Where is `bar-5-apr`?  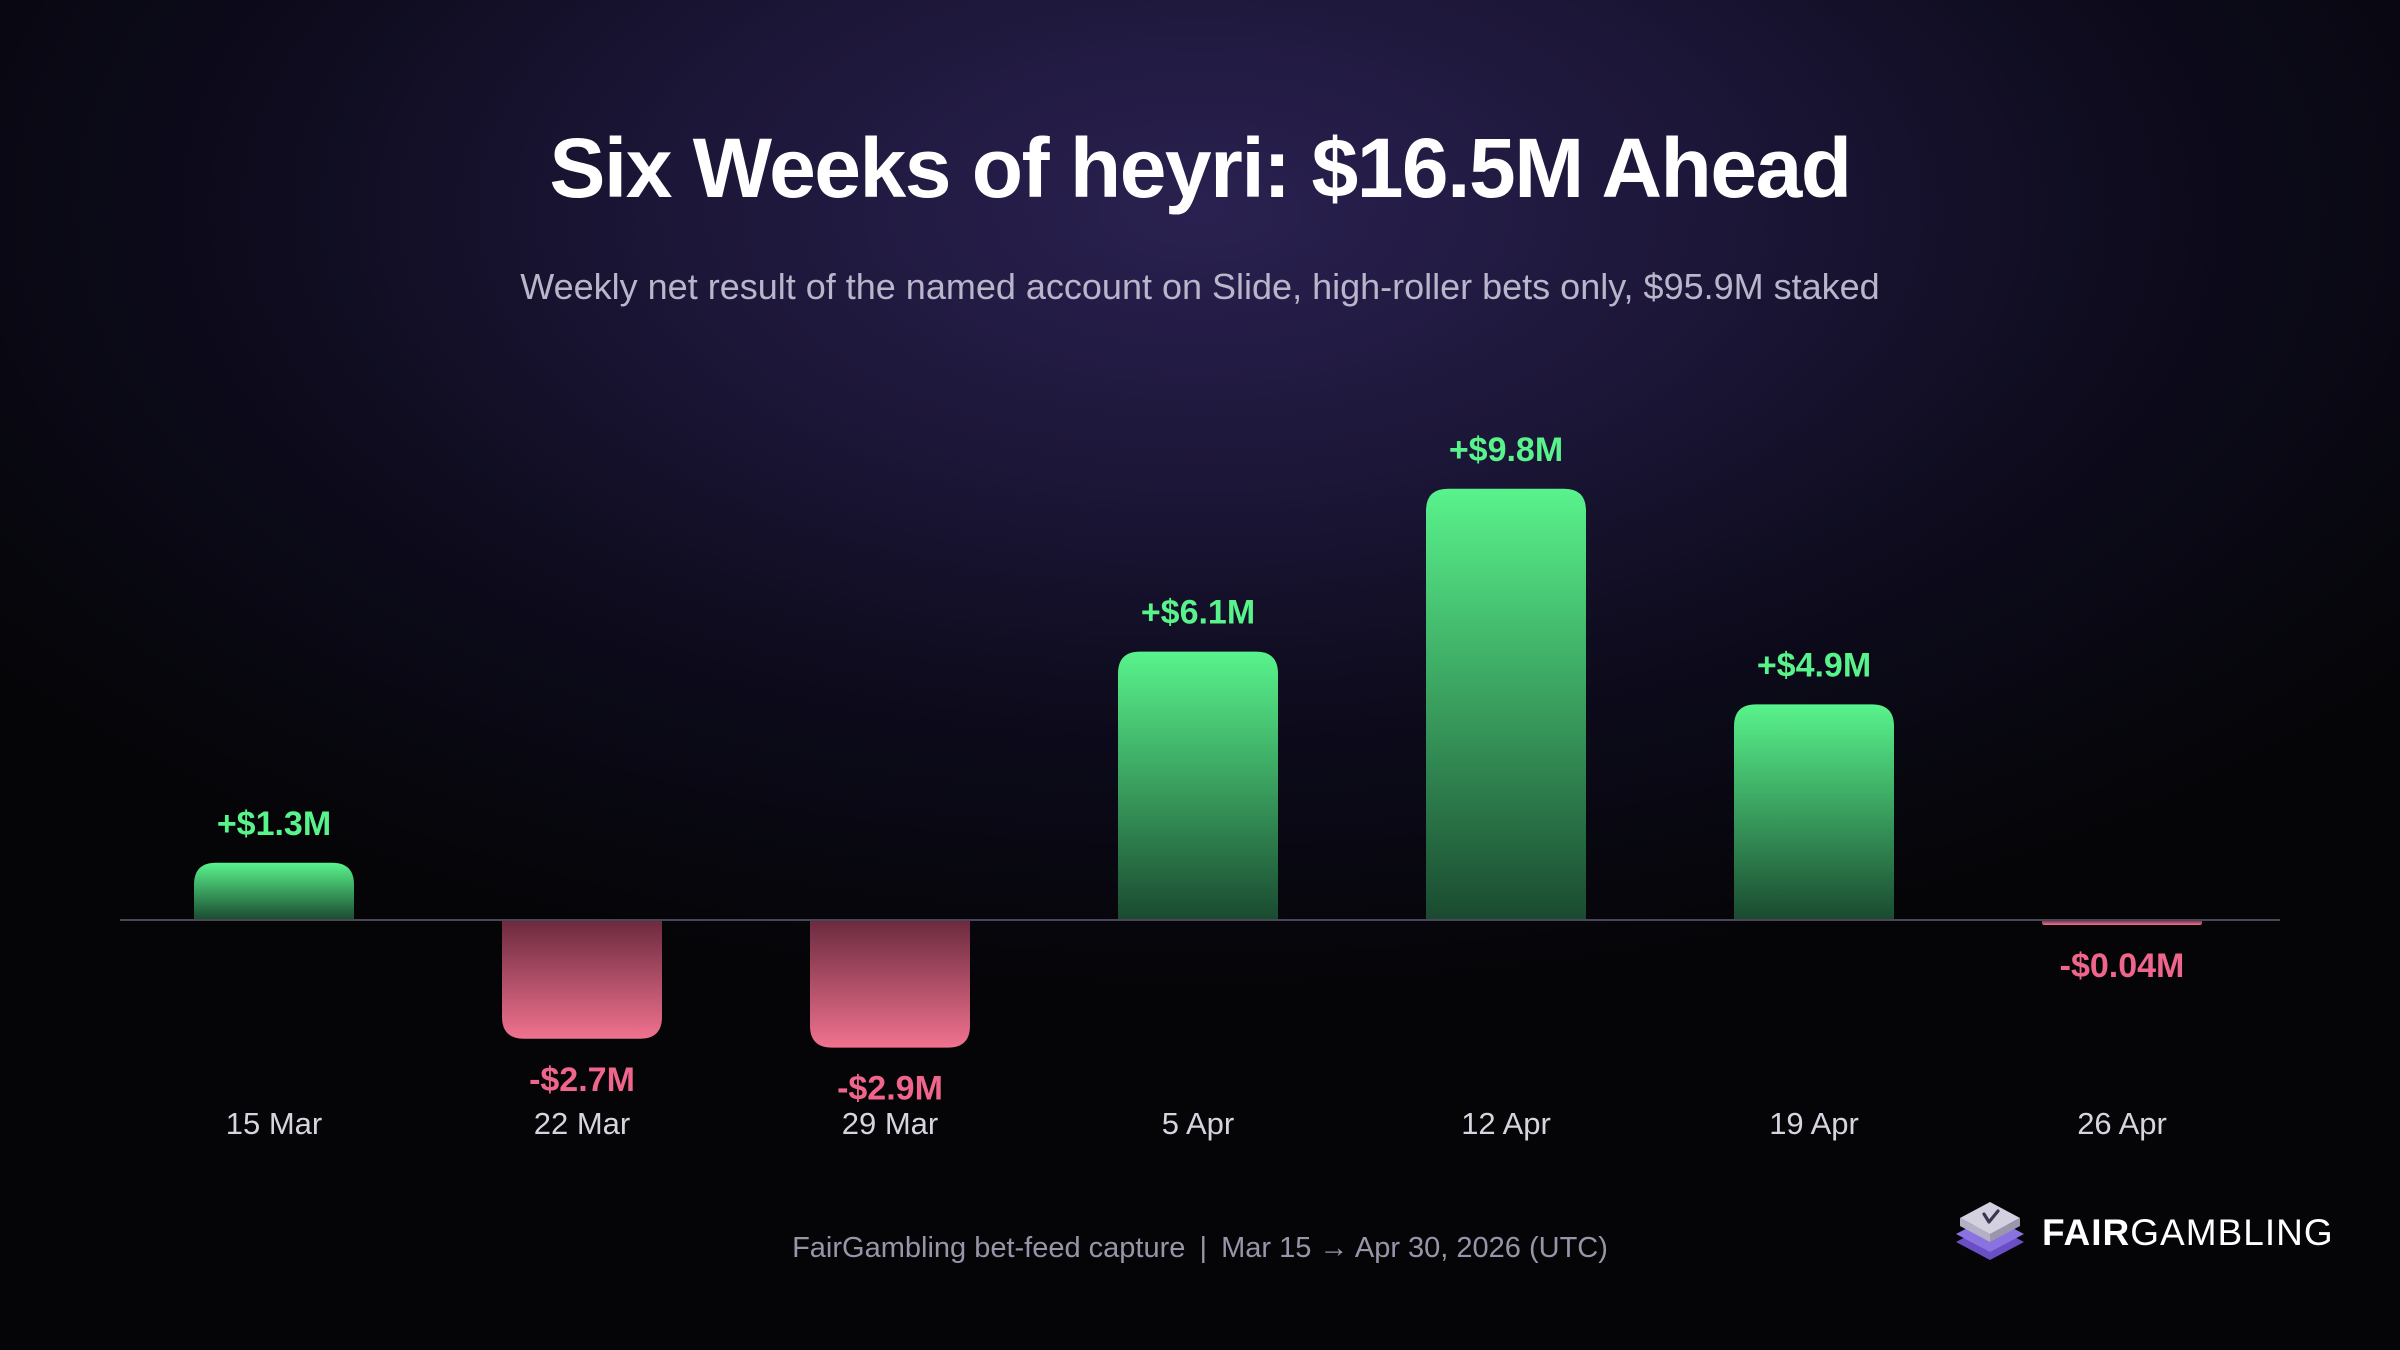
bar-5-apr is located at coordinates (1198, 785).